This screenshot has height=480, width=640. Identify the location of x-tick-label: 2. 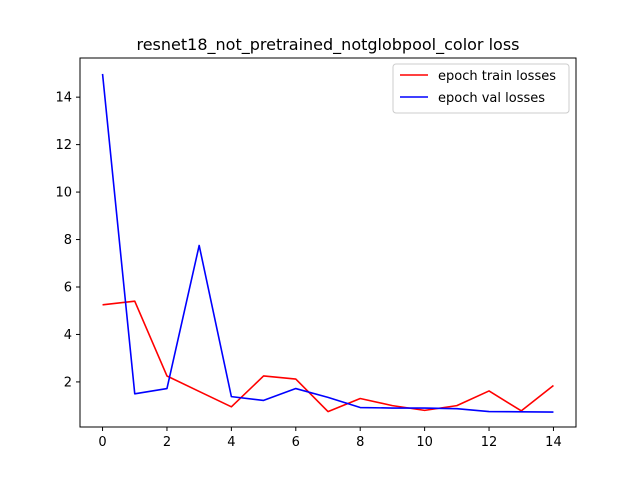
(167, 442).